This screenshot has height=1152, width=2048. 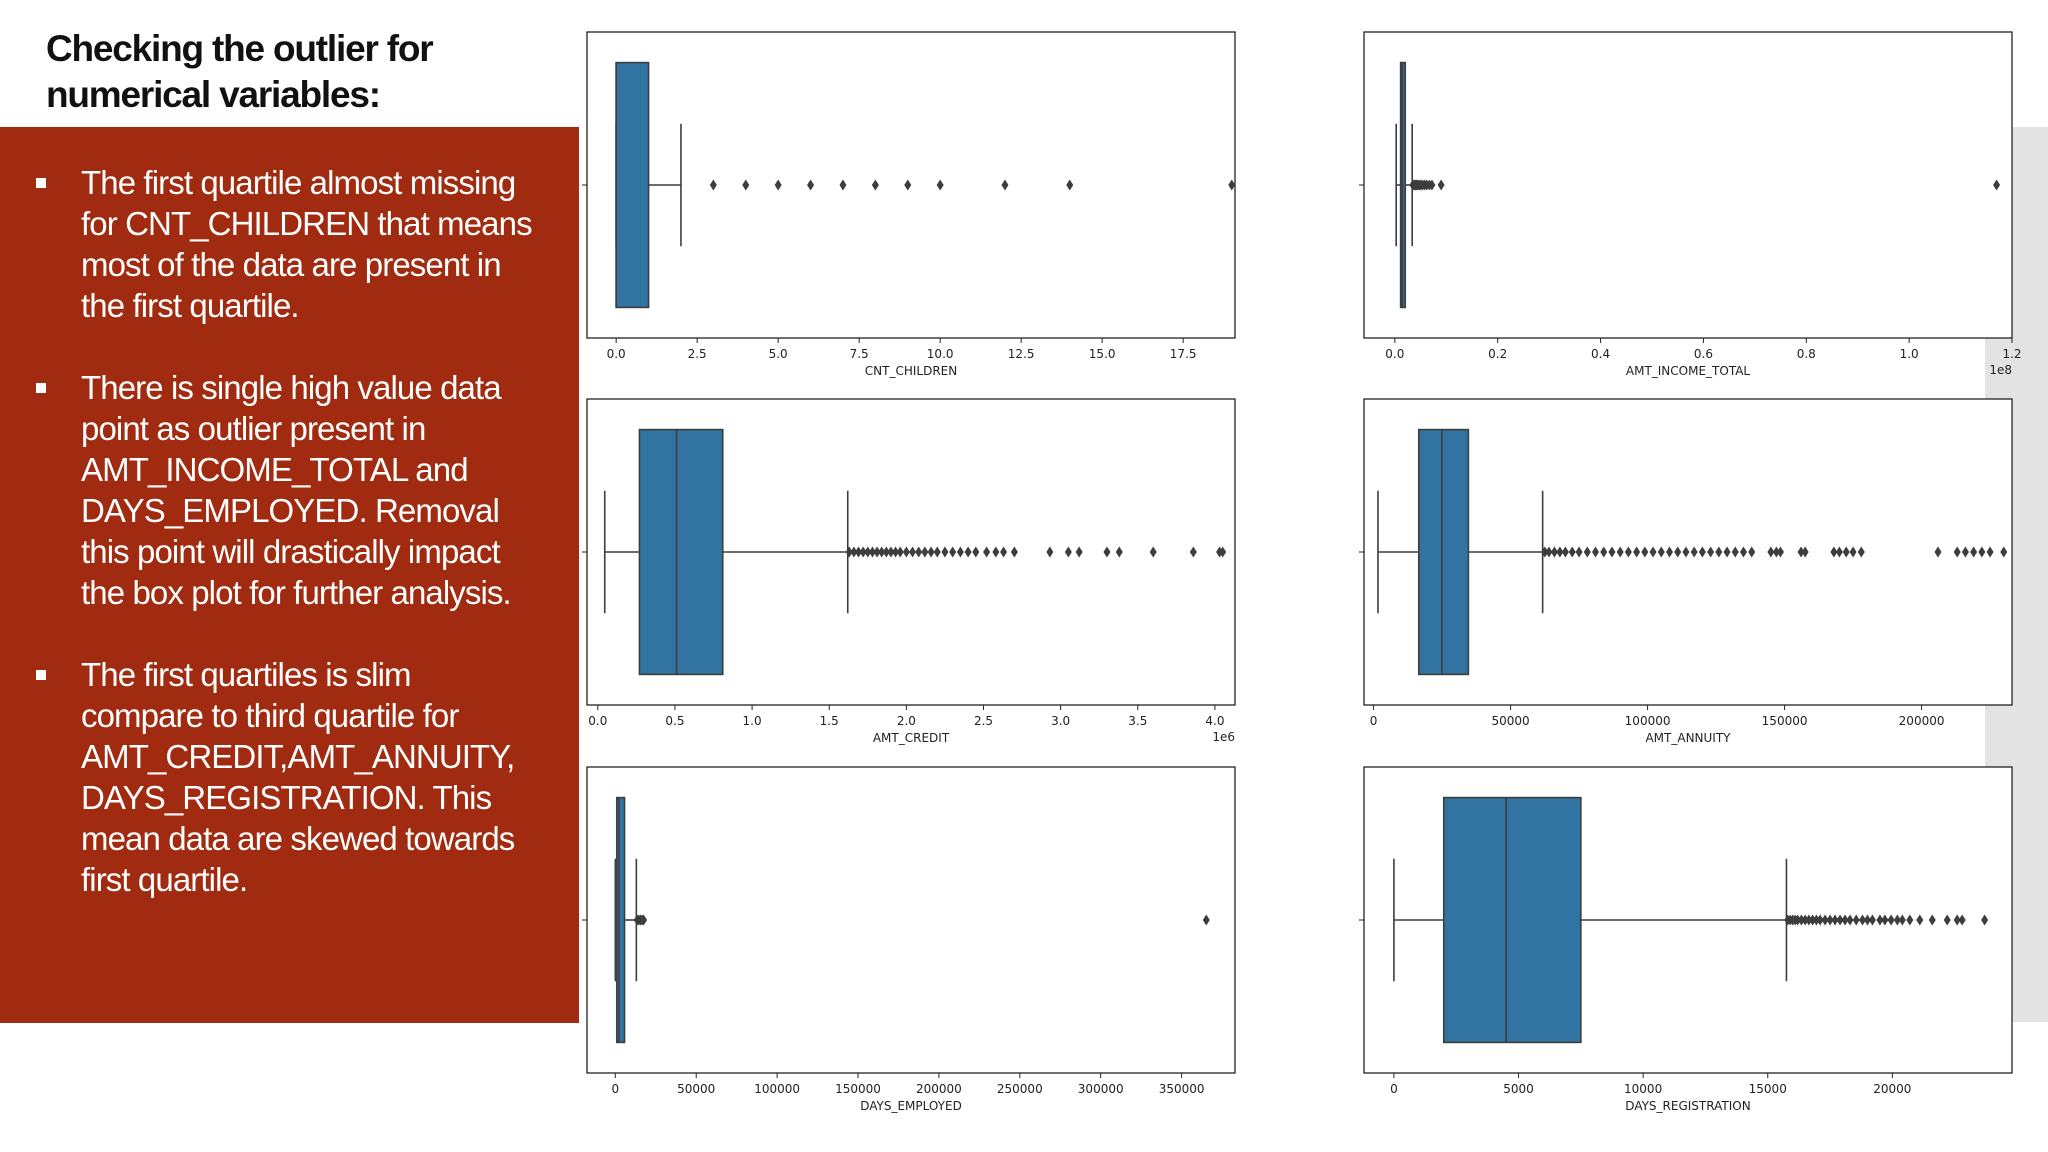 What do you see at coordinates (1021, 354) in the screenshot?
I see `x-tick-label: 12.5` at bounding box center [1021, 354].